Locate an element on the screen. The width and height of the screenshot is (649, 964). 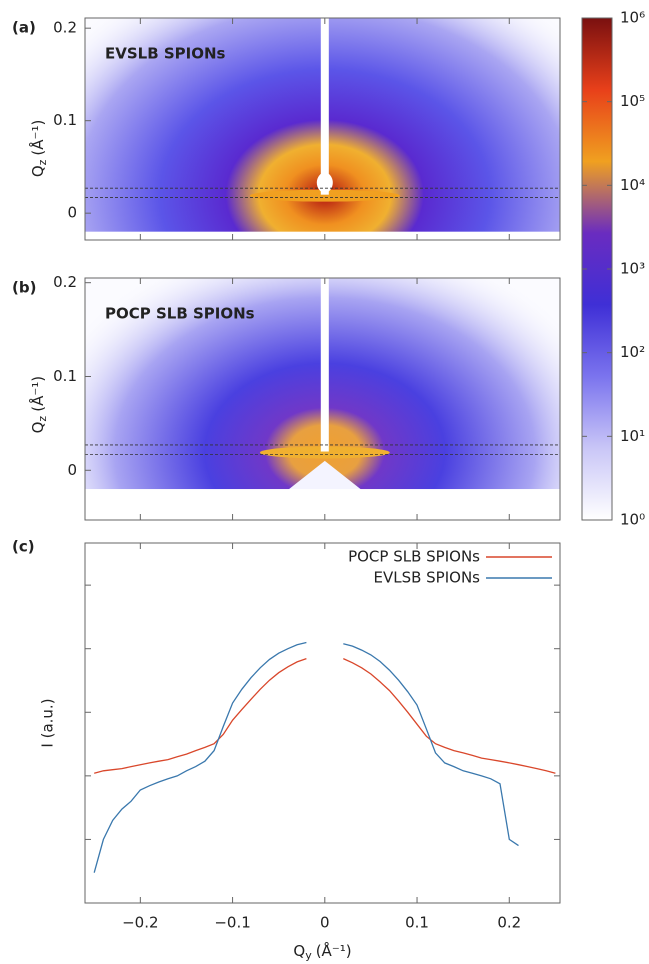
x-tick-label: 0 is located at coordinates (325, 923).